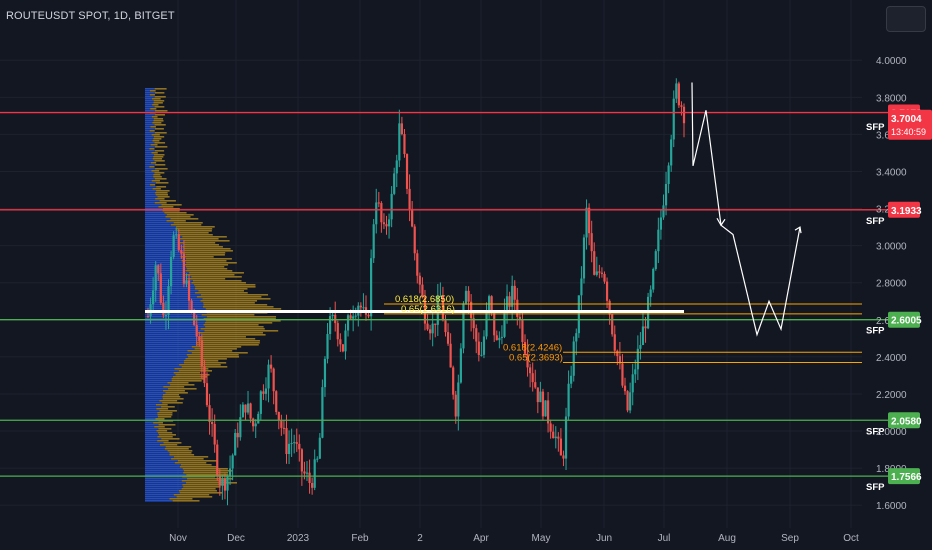  I want to click on level-note: SFP, so click(875, 221).